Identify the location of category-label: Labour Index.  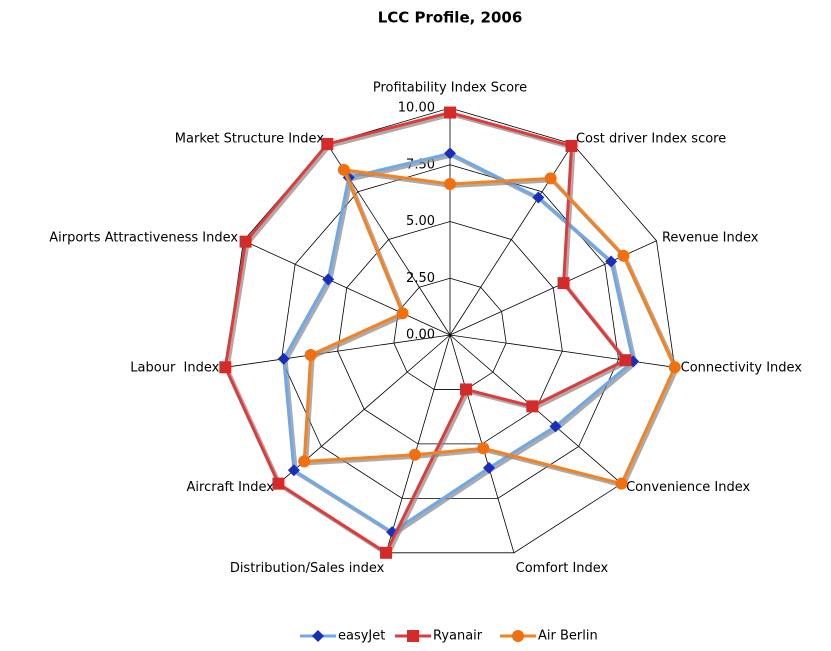
(174, 368).